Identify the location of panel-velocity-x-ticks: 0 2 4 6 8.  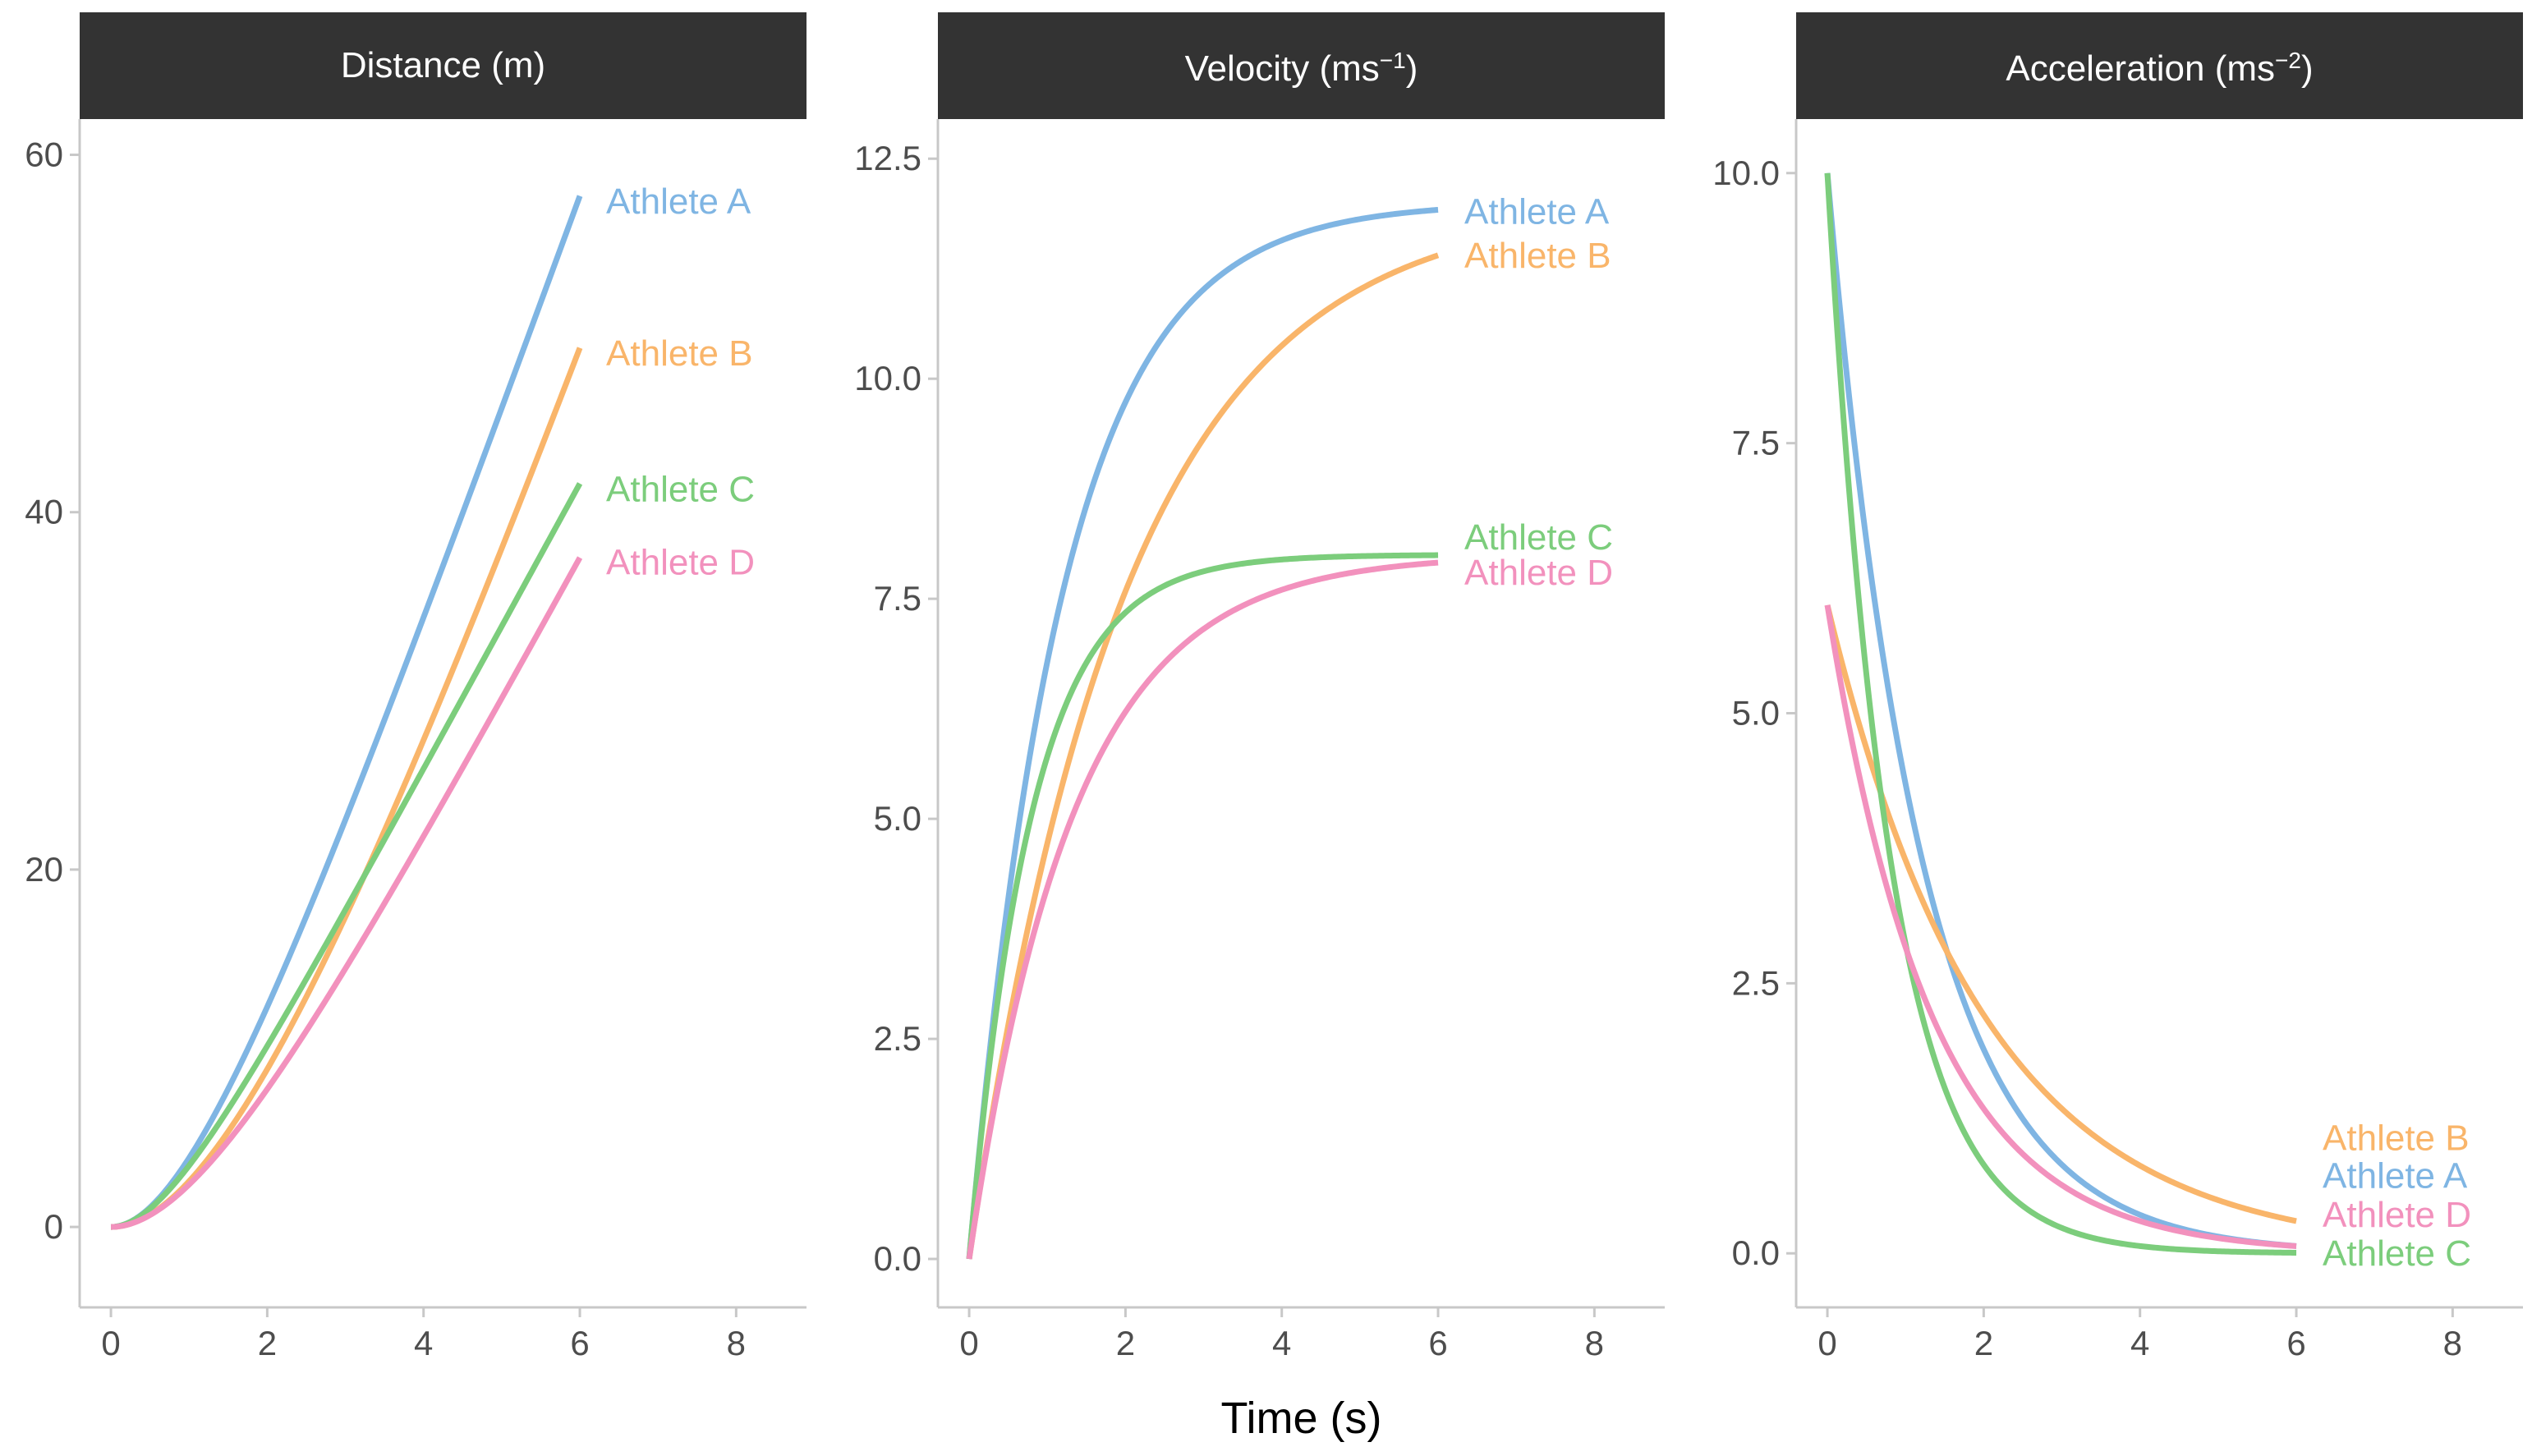
(1281, 1334).